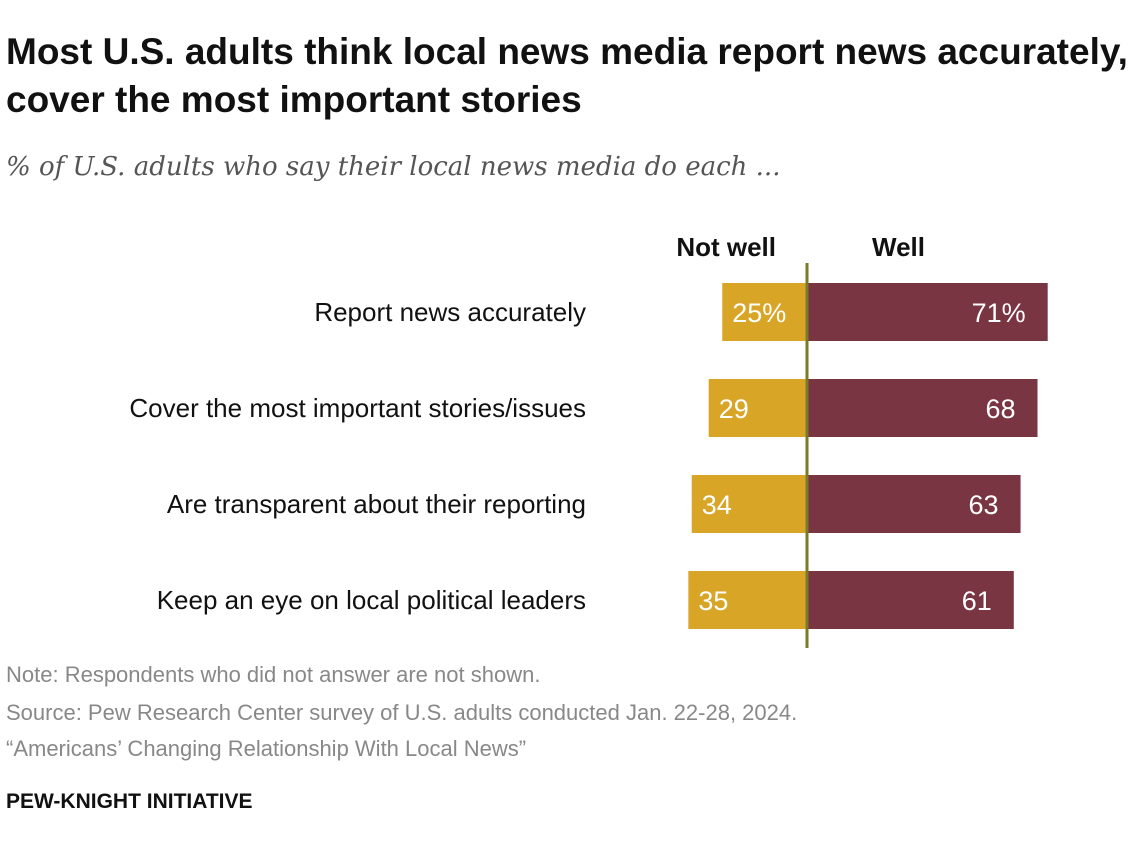  What do you see at coordinates (759, 313) in the screenshot?
I see `data-label-not-well: 25%` at bounding box center [759, 313].